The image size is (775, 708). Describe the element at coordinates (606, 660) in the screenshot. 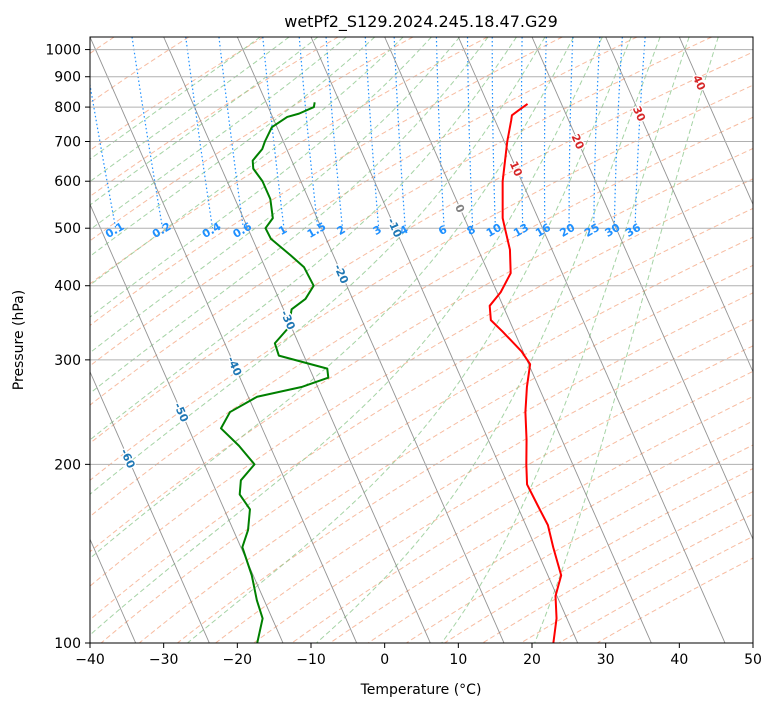

I see `x-tick-label: 30` at that location.